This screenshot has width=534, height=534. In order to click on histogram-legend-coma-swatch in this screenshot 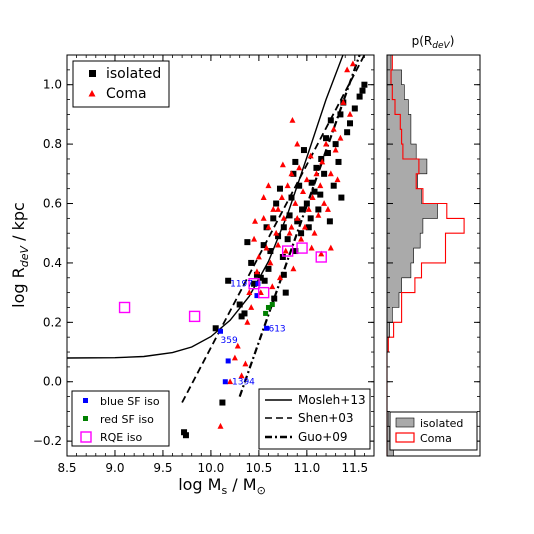, I will do `click(405, 437)`.